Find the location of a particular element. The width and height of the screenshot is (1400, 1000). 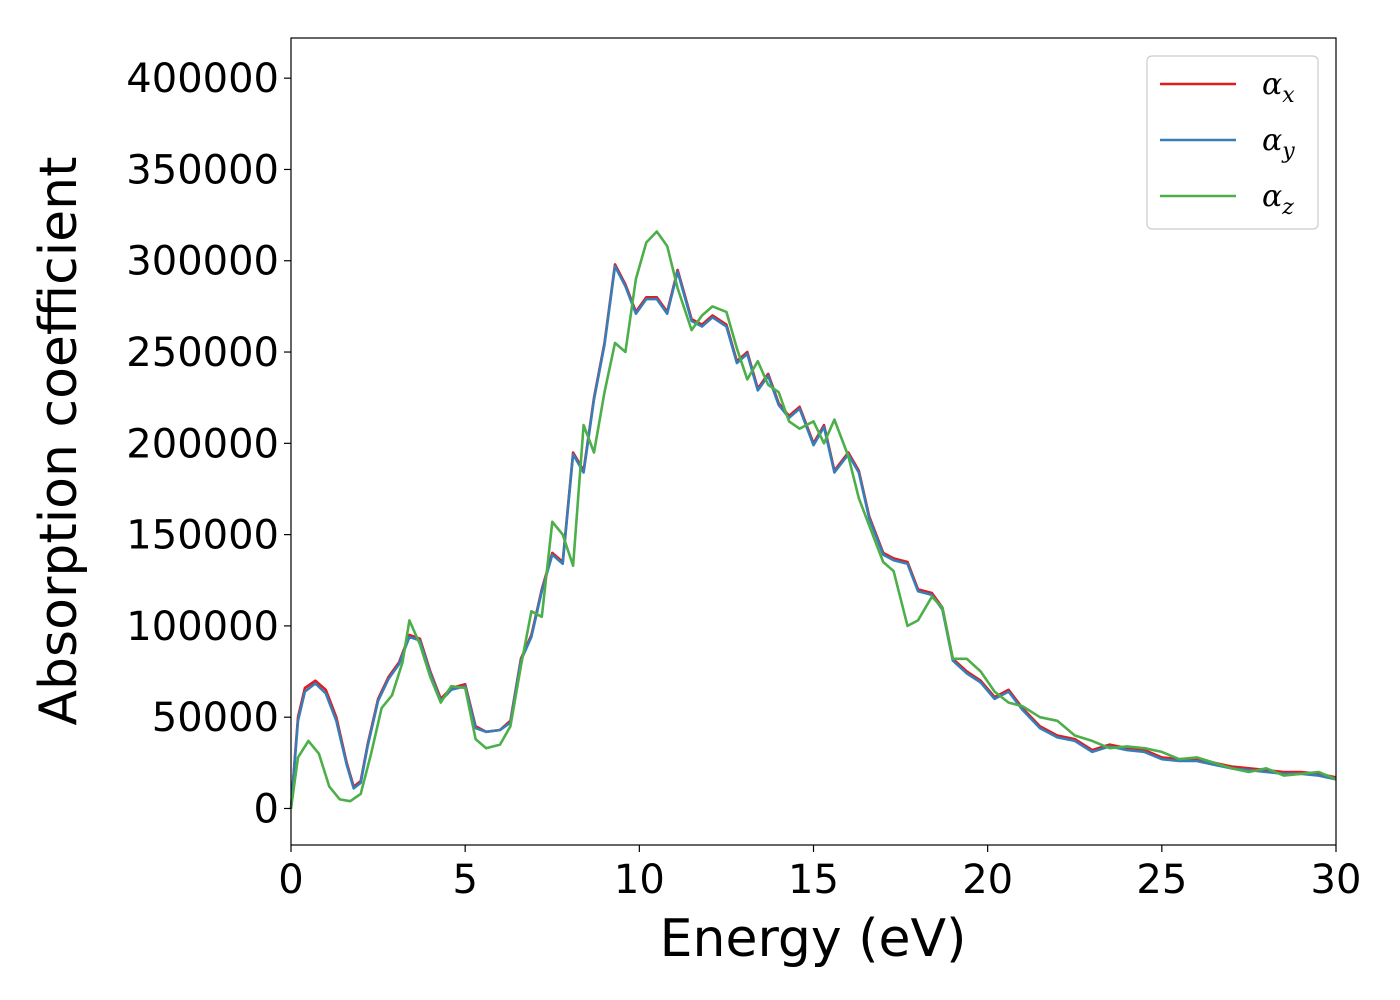

legend-box is located at coordinates (1232, 142).